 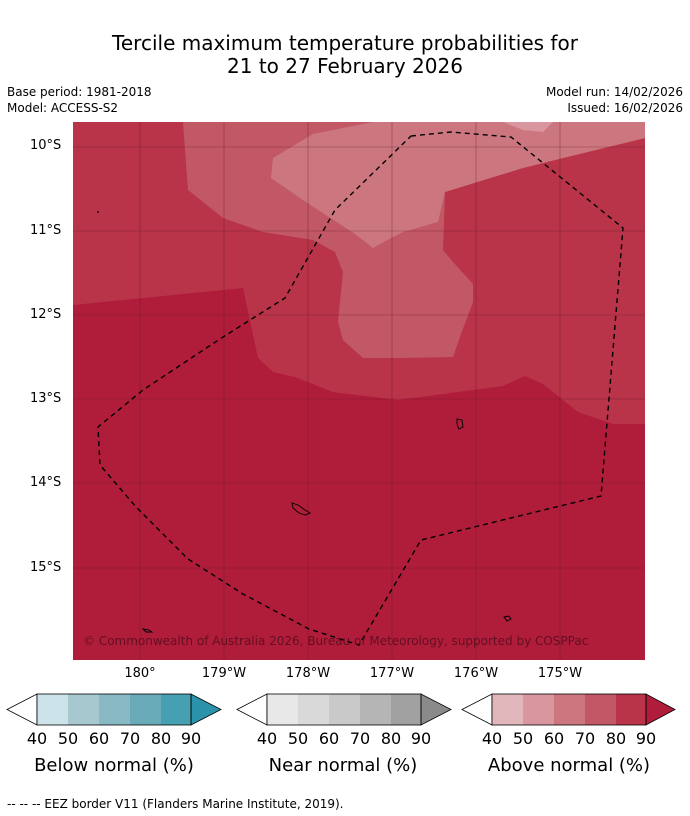 What do you see at coordinates (343, 765) in the screenshot?
I see `near-normal-label: Near normal (%)` at bounding box center [343, 765].